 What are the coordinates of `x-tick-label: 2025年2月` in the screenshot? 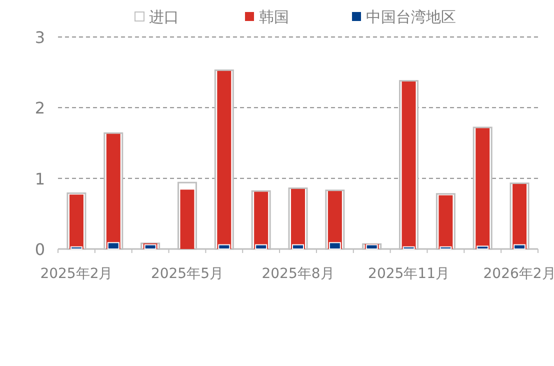 It's located at (76, 274).